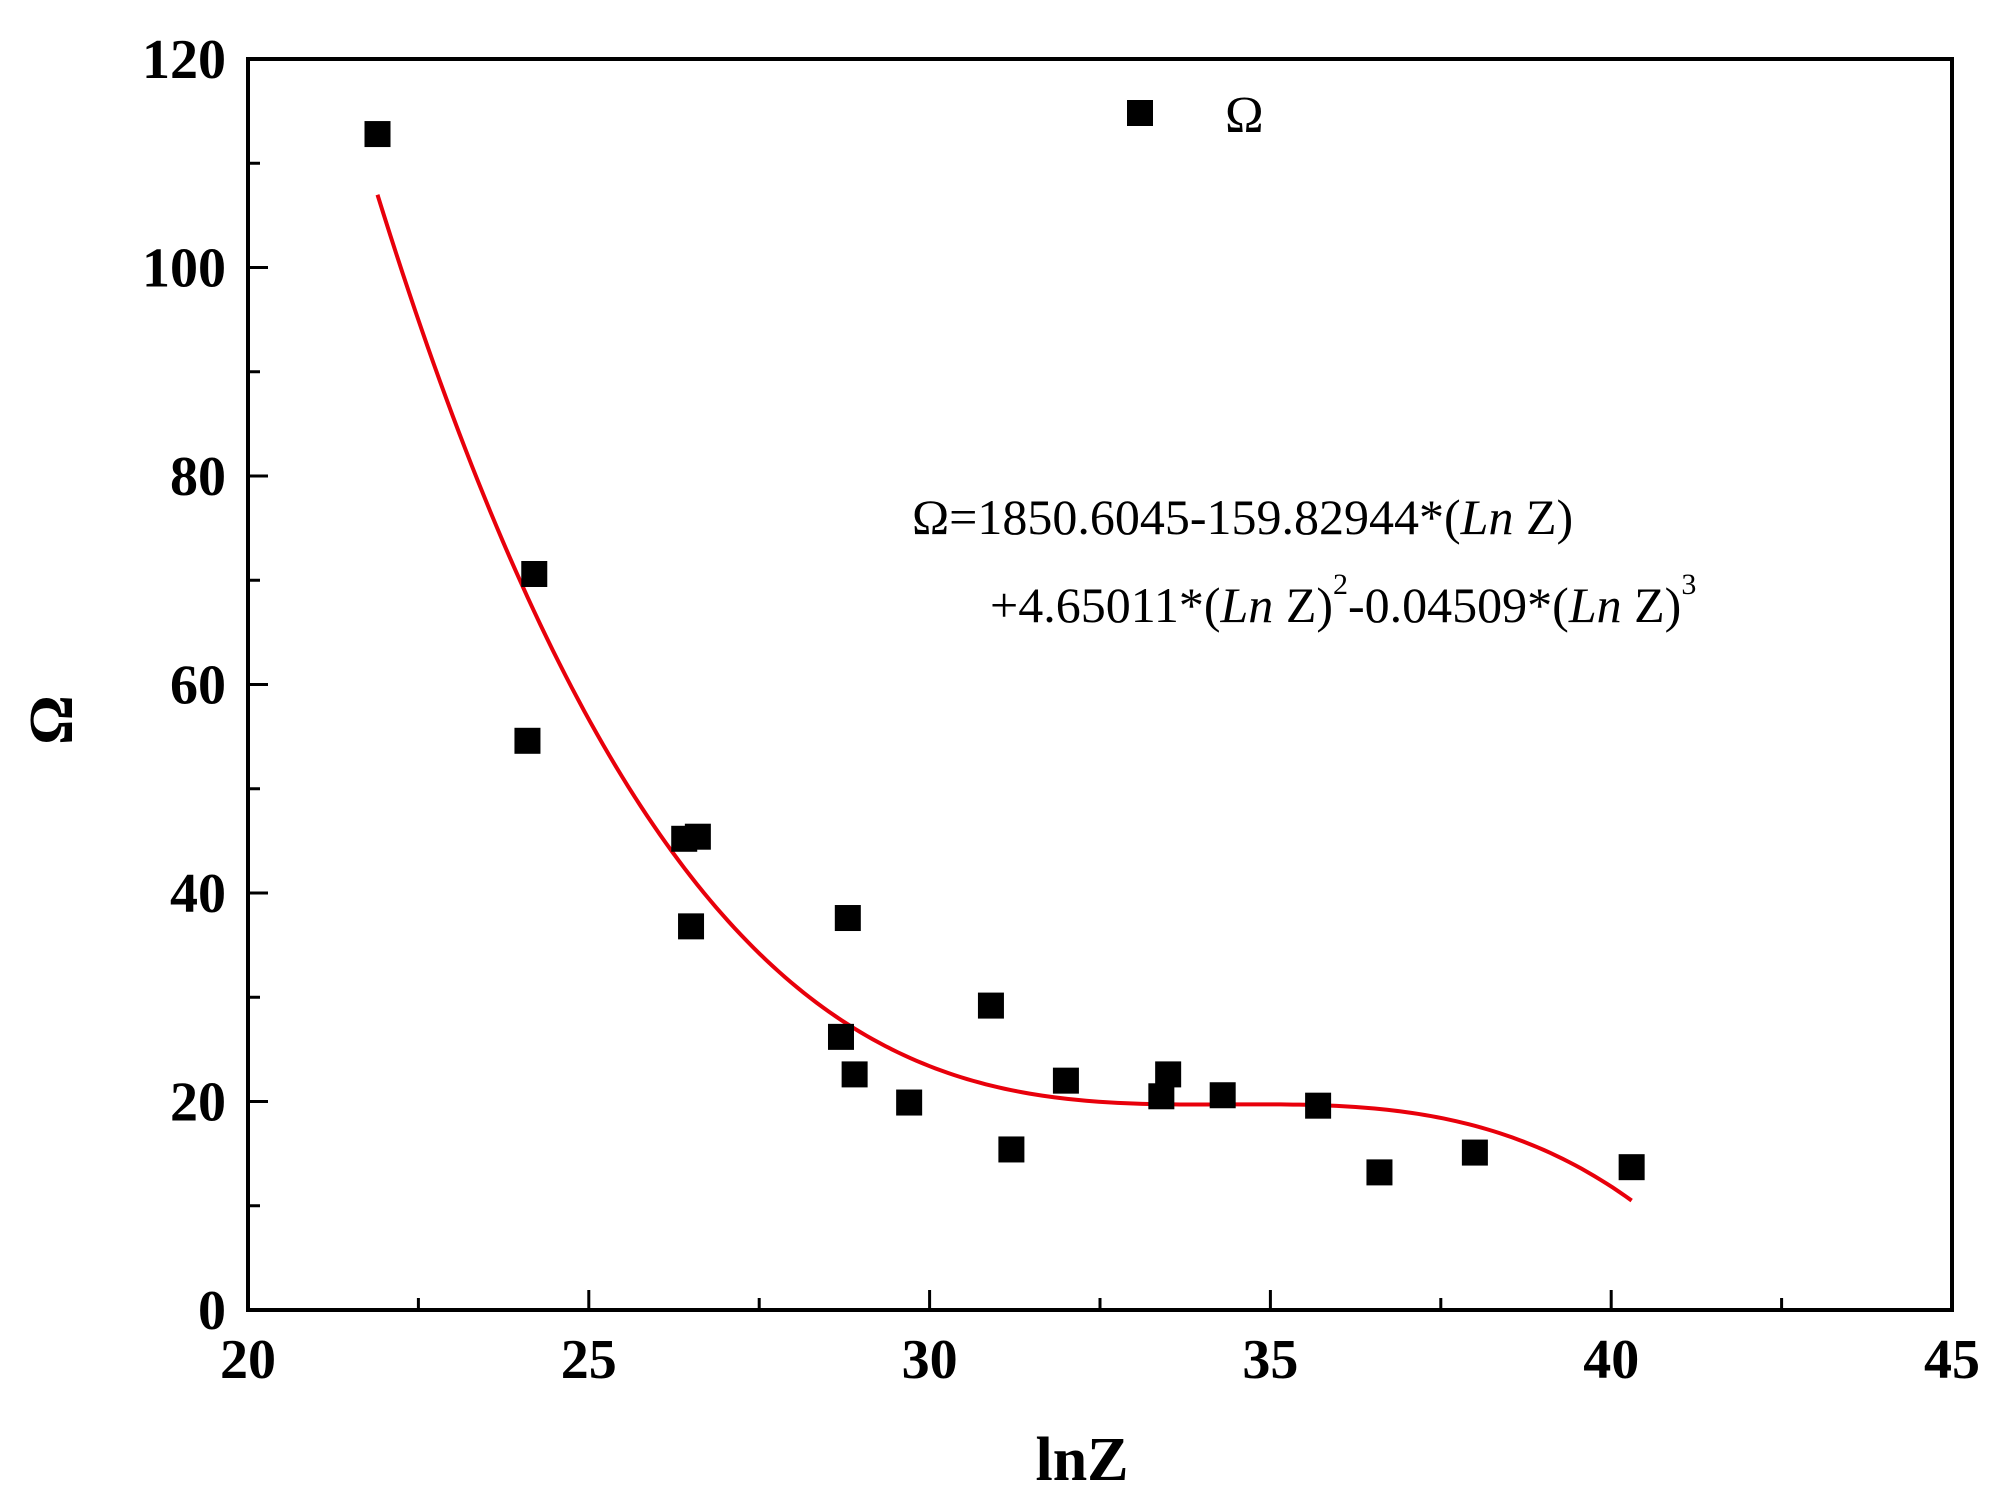 The image size is (1999, 1504). I want to click on equation-line-2-part4: Z), so click(1652, 605).